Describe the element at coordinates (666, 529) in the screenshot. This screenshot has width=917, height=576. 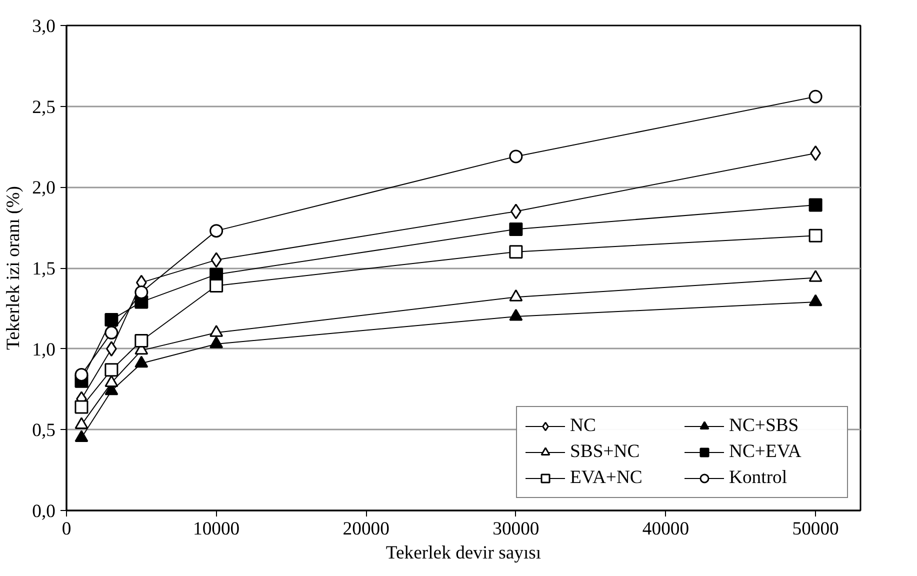
I see `x-tick-label: 40000` at that location.